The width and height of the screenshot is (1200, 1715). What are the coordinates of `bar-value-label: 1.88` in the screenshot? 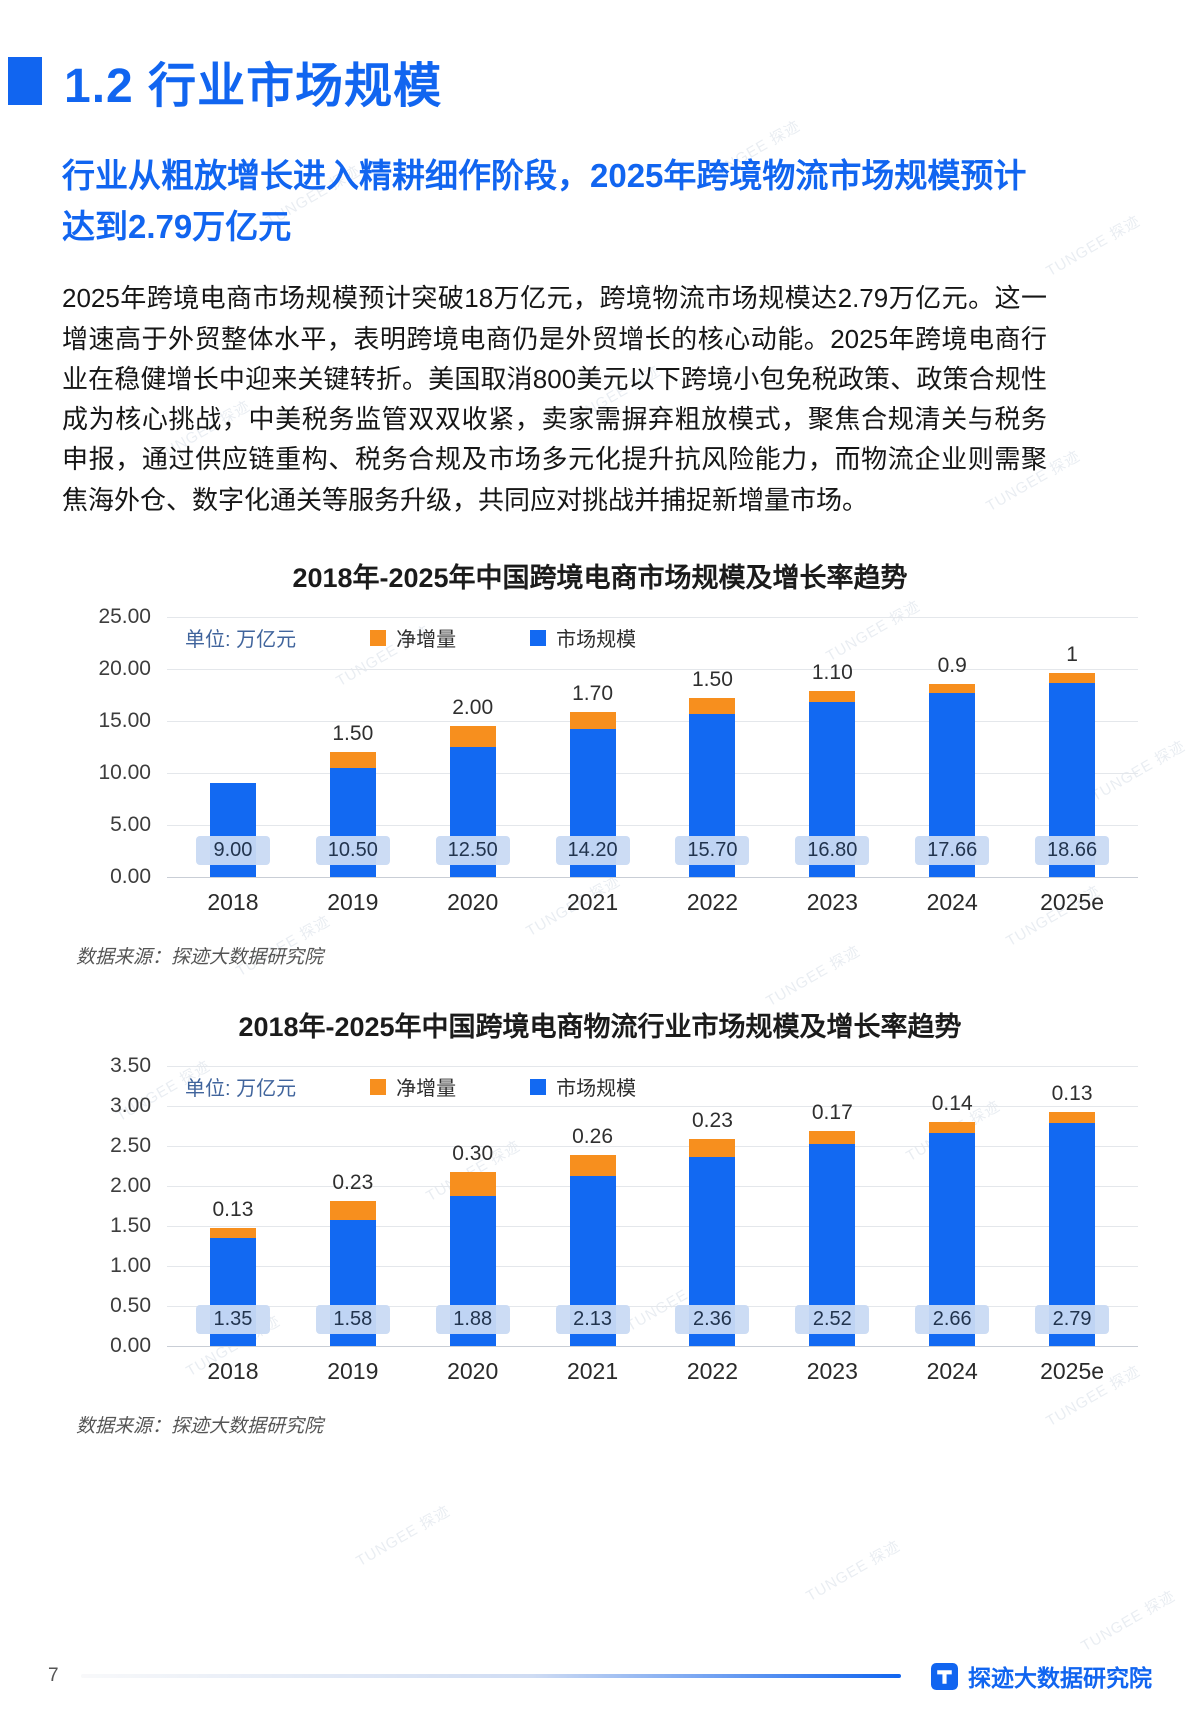 It's located at (472, 1320).